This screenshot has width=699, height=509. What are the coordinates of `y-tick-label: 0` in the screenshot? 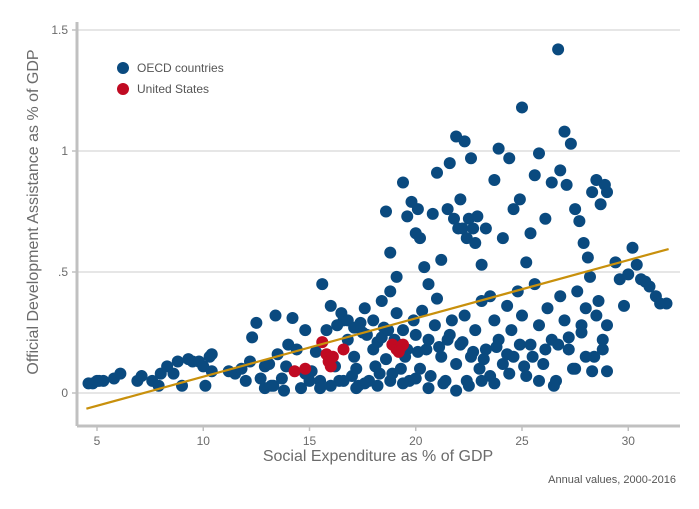 It's located at (64, 393).